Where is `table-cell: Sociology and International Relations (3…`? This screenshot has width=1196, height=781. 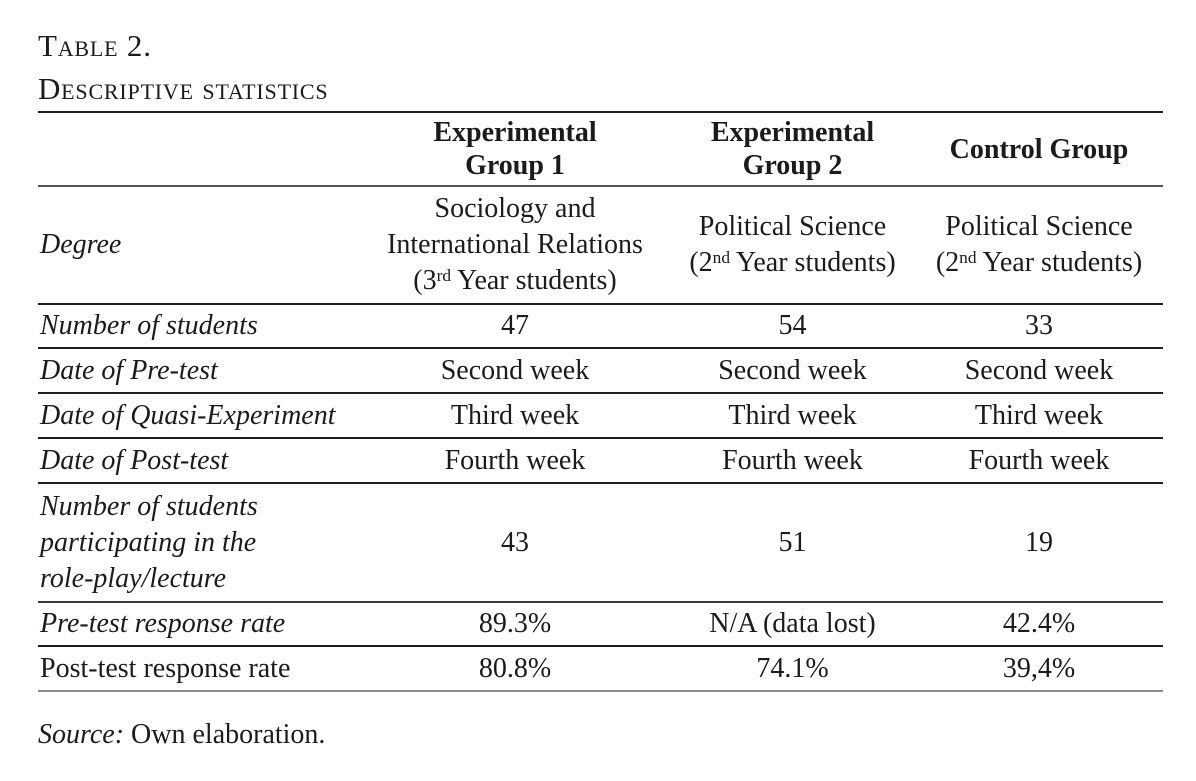 table-cell: Sociology and International Relations (3… is located at coordinates (515, 244).